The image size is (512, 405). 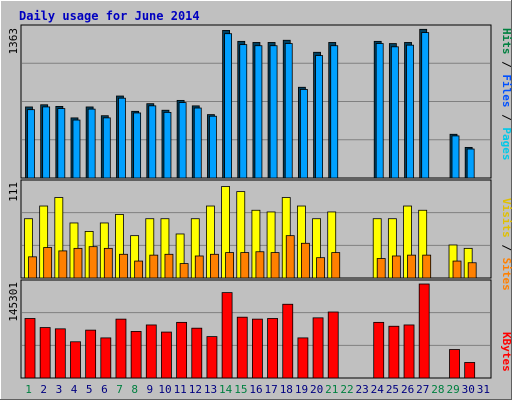 What do you see at coordinates (89, 389) in the screenshot?
I see `day-label: 5` at bounding box center [89, 389].